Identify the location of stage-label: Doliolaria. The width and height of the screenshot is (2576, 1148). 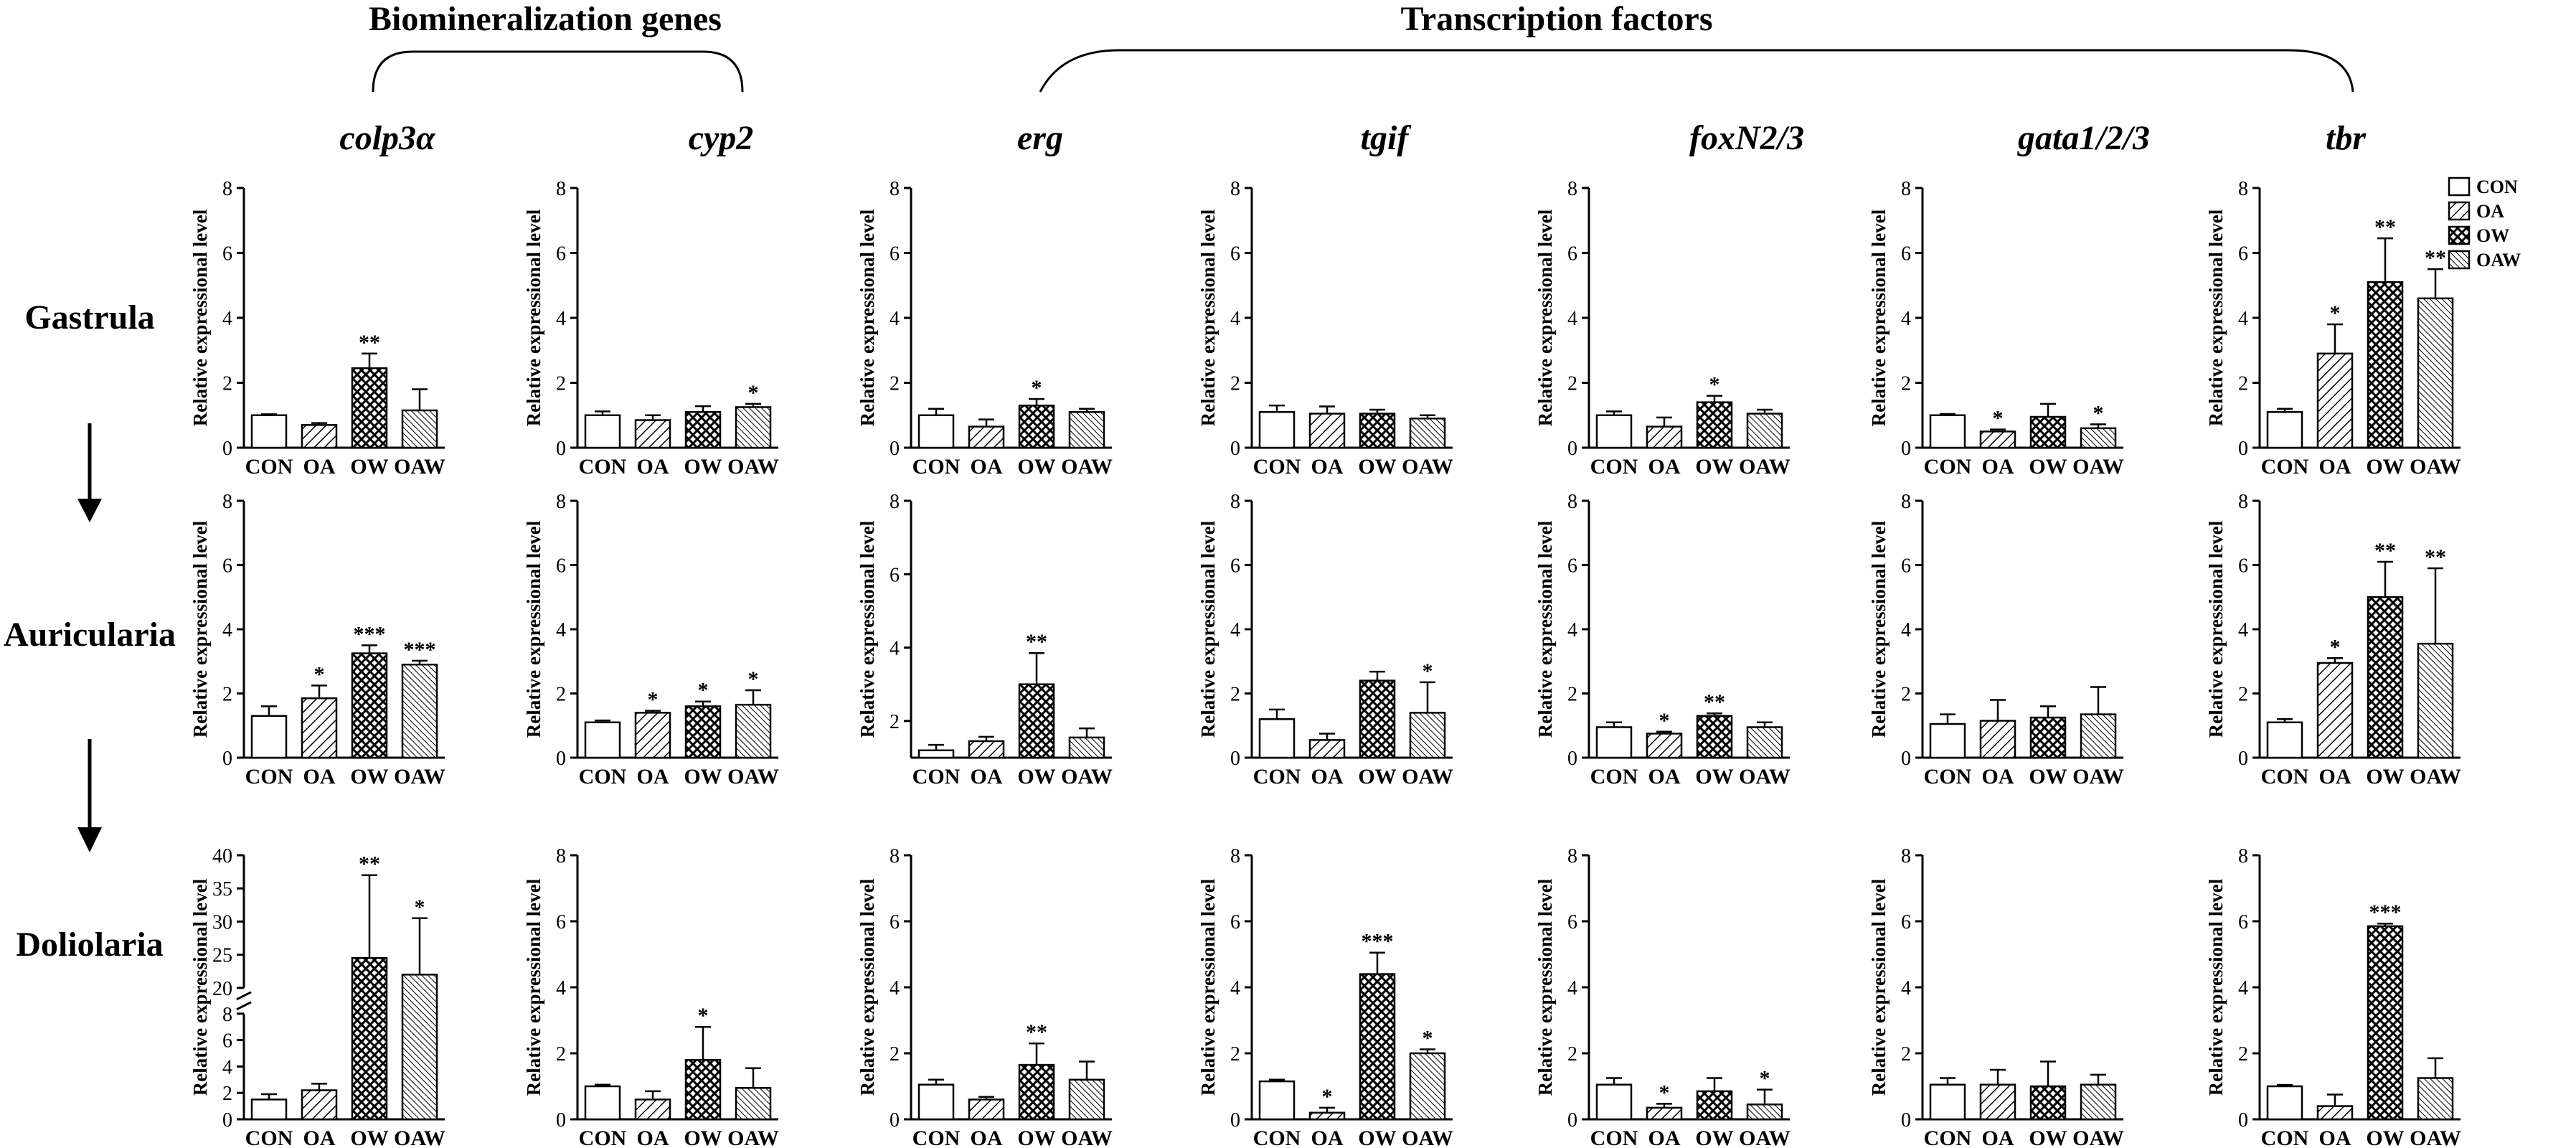
(89, 945).